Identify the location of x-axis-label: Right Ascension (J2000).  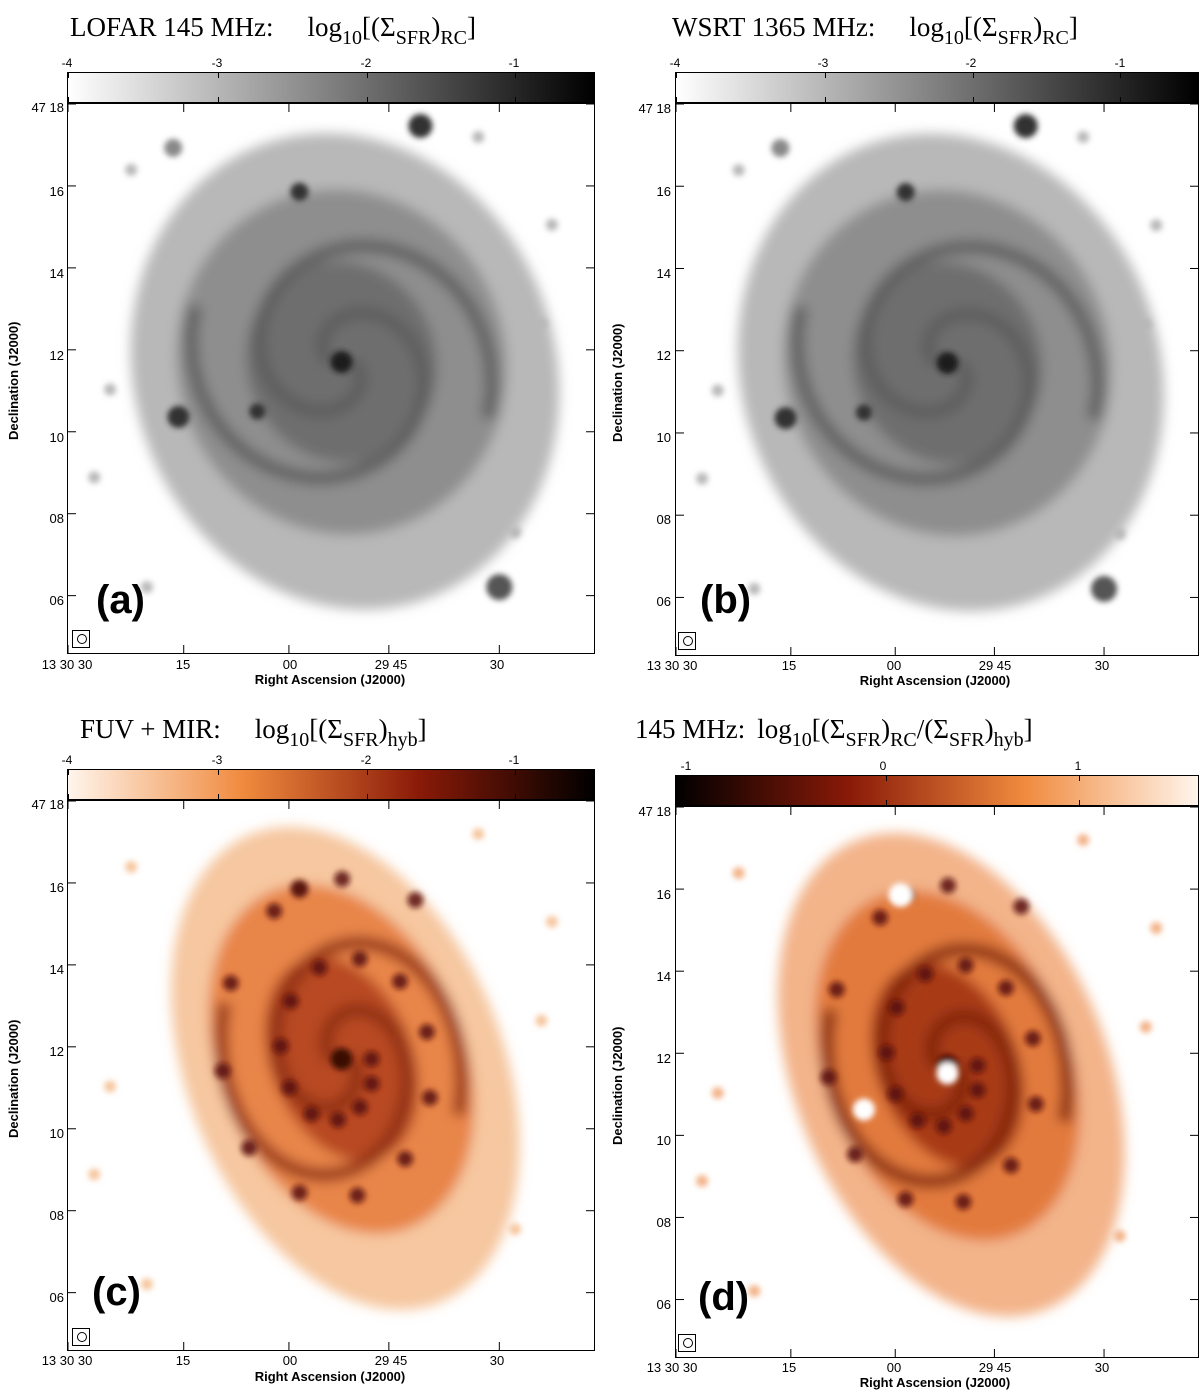
(330, 1376).